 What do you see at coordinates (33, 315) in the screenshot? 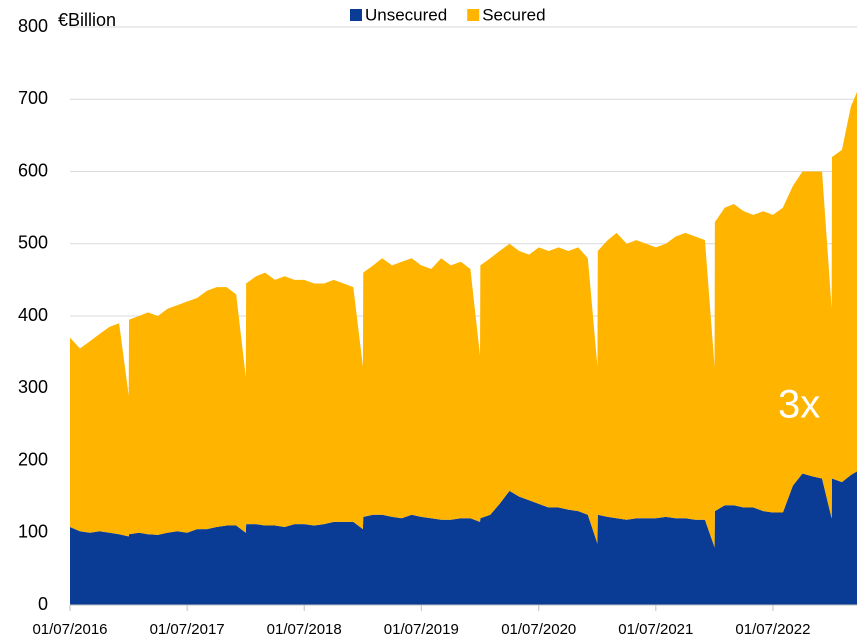
I see `y-tick-label: 400` at bounding box center [33, 315].